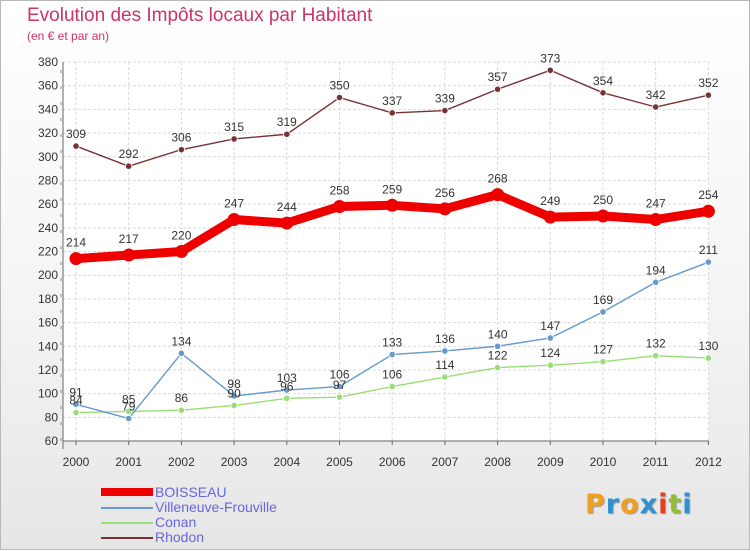 This screenshot has width=750, height=551. What do you see at coordinates (339, 190) in the screenshot?
I see `data-label-boisseau: 258` at bounding box center [339, 190].